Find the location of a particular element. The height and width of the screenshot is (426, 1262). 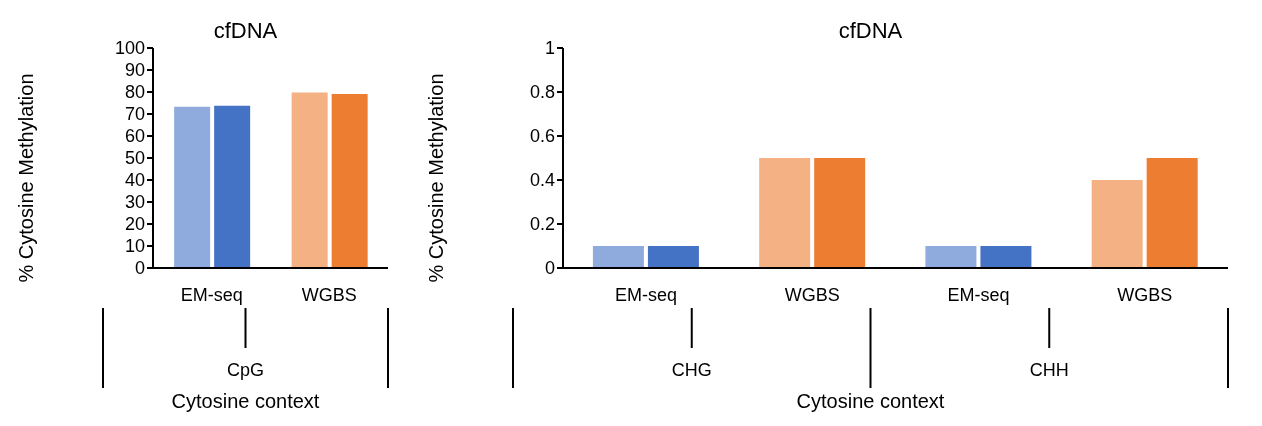

y-tick-label: 40 is located at coordinates (134, 180).